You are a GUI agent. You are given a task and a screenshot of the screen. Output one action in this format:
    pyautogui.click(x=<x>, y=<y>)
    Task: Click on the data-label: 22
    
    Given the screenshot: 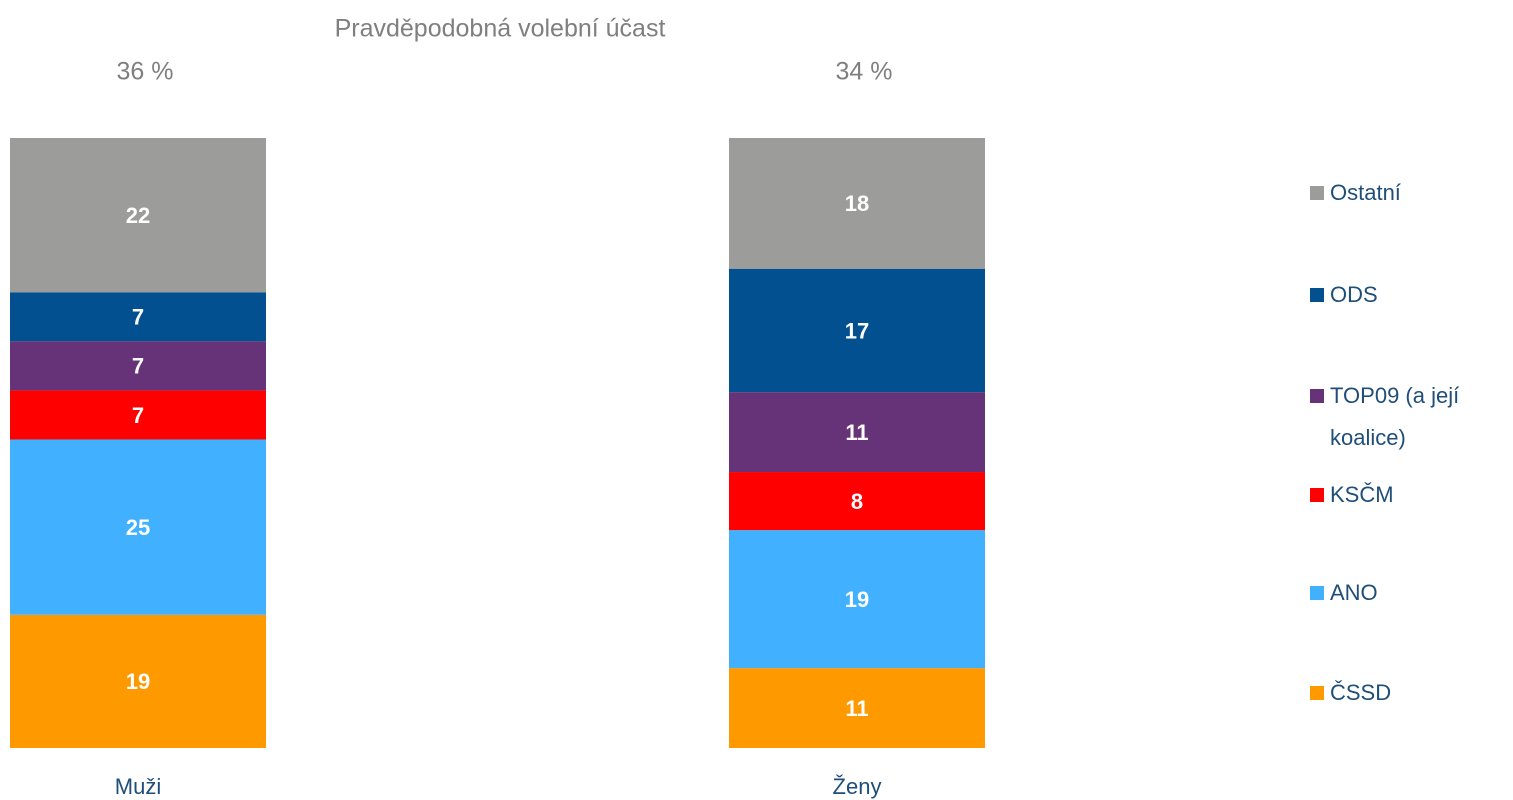 What is the action you would take?
    pyautogui.click(x=138, y=215)
    